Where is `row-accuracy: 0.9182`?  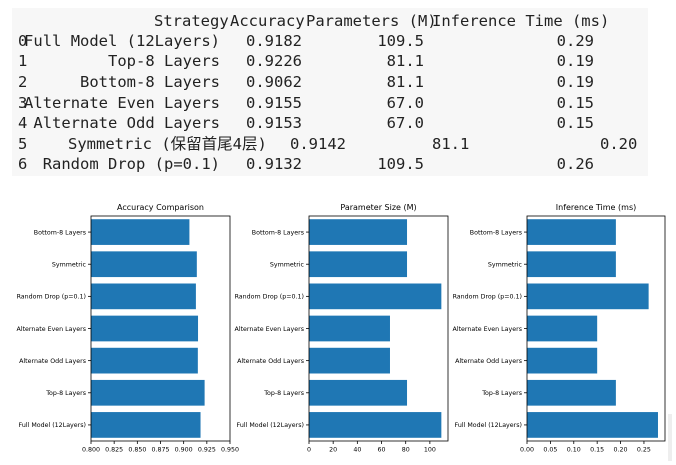
row-accuracy: 0.9182 is located at coordinates (274, 41).